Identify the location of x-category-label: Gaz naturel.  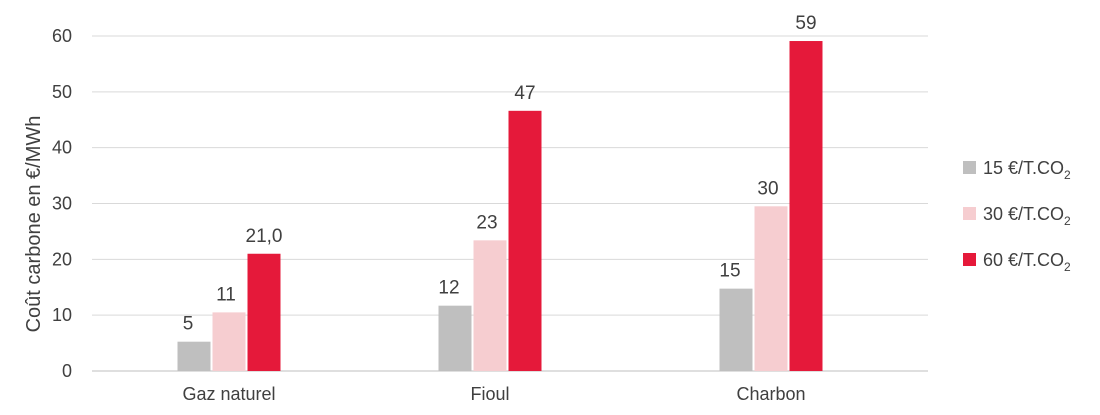
(228, 394).